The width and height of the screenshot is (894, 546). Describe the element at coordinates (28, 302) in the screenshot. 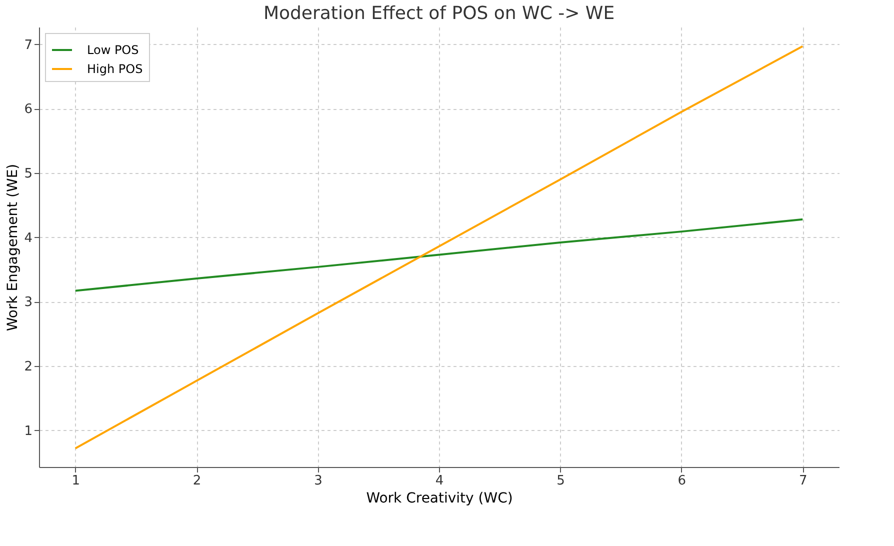

I see `y-tick-label: 3` at that location.